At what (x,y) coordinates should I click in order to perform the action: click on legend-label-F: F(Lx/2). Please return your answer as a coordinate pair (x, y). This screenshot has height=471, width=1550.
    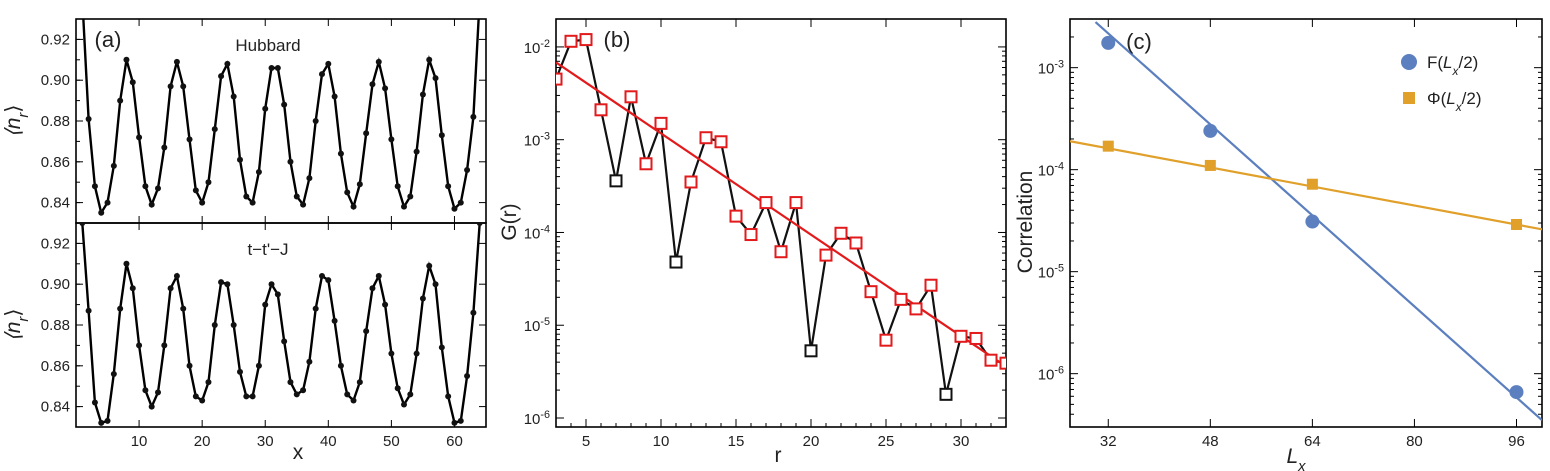
    Looking at the image, I should click on (1452, 65).